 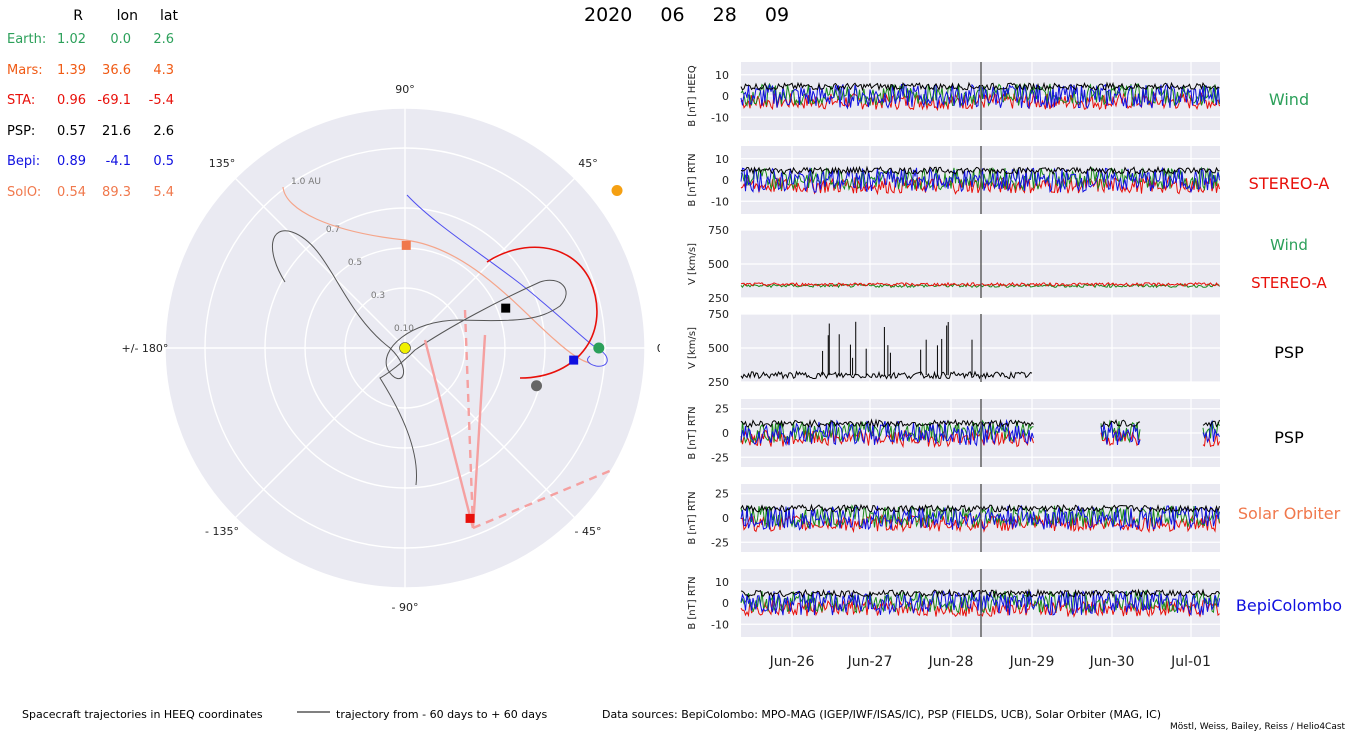 I want to click on panel-spacecraft-label: BepiColombo, so click(x=1289, y=605).